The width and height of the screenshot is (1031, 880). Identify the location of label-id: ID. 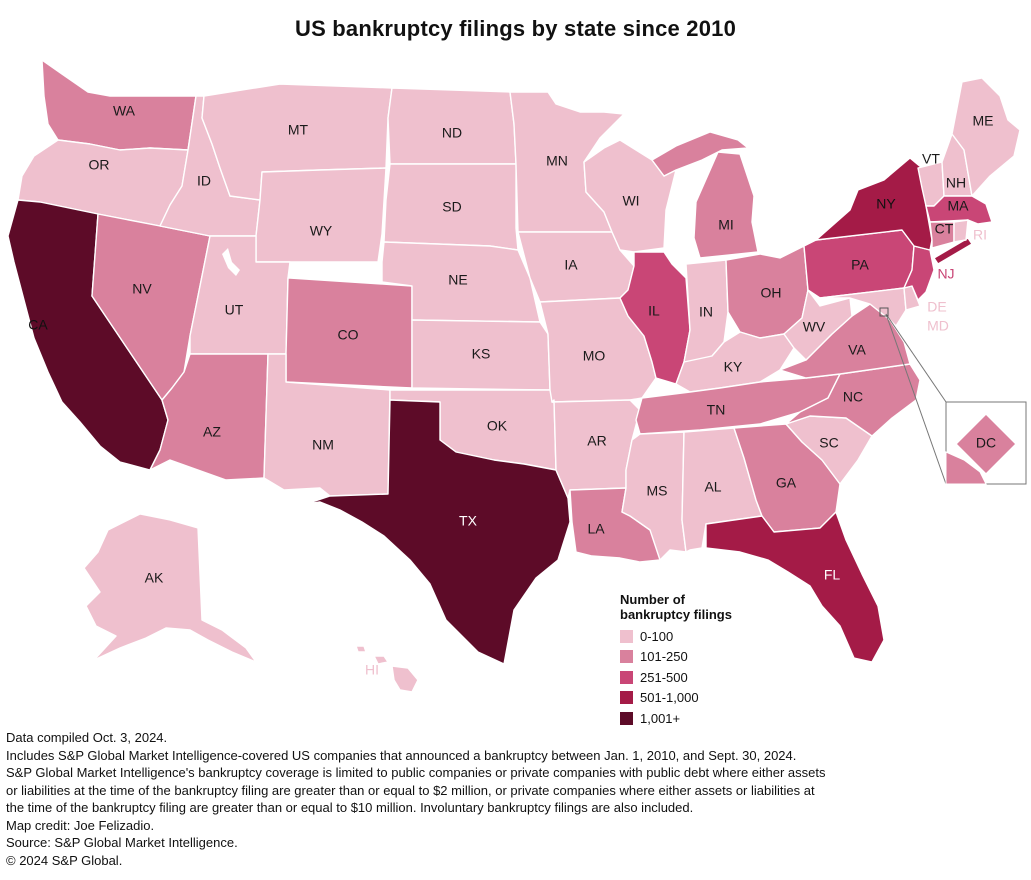
(204, 181).